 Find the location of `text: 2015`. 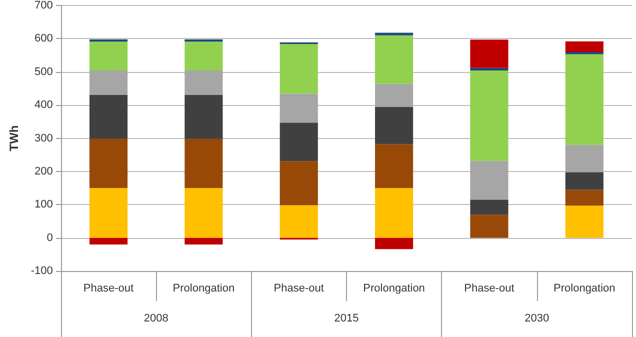

text: 2015 is located at coordinates (346, 318).